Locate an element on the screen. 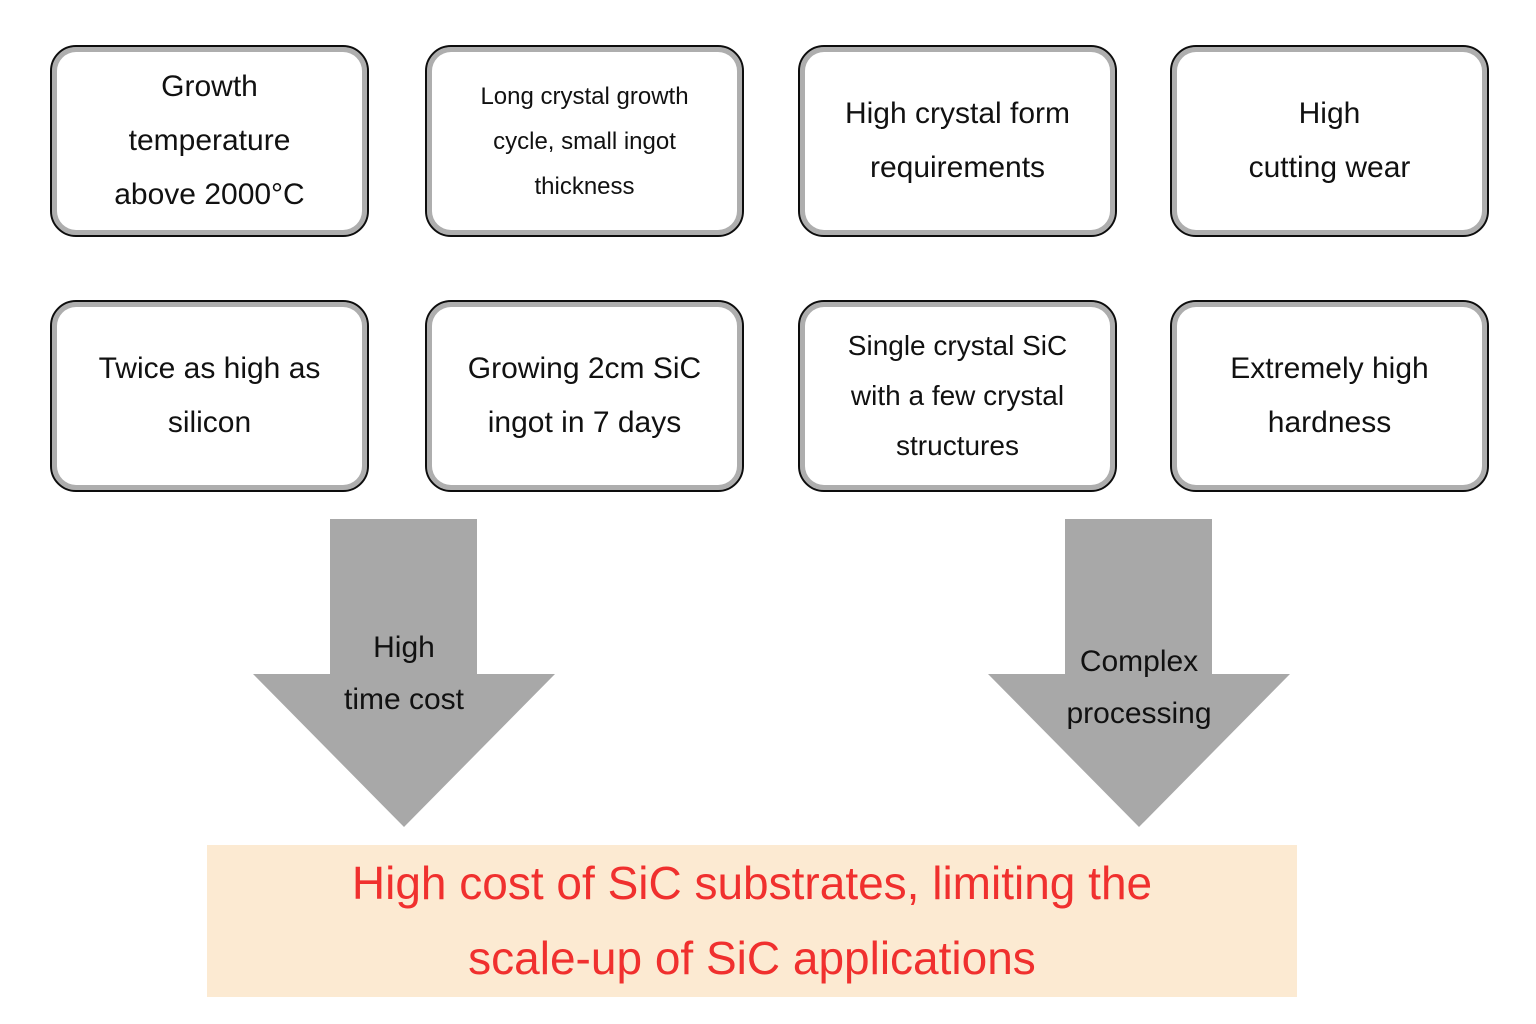 The image size is (1536, 1024). box-text-line: ingot in 7 days is located at coordinates (584, 422).